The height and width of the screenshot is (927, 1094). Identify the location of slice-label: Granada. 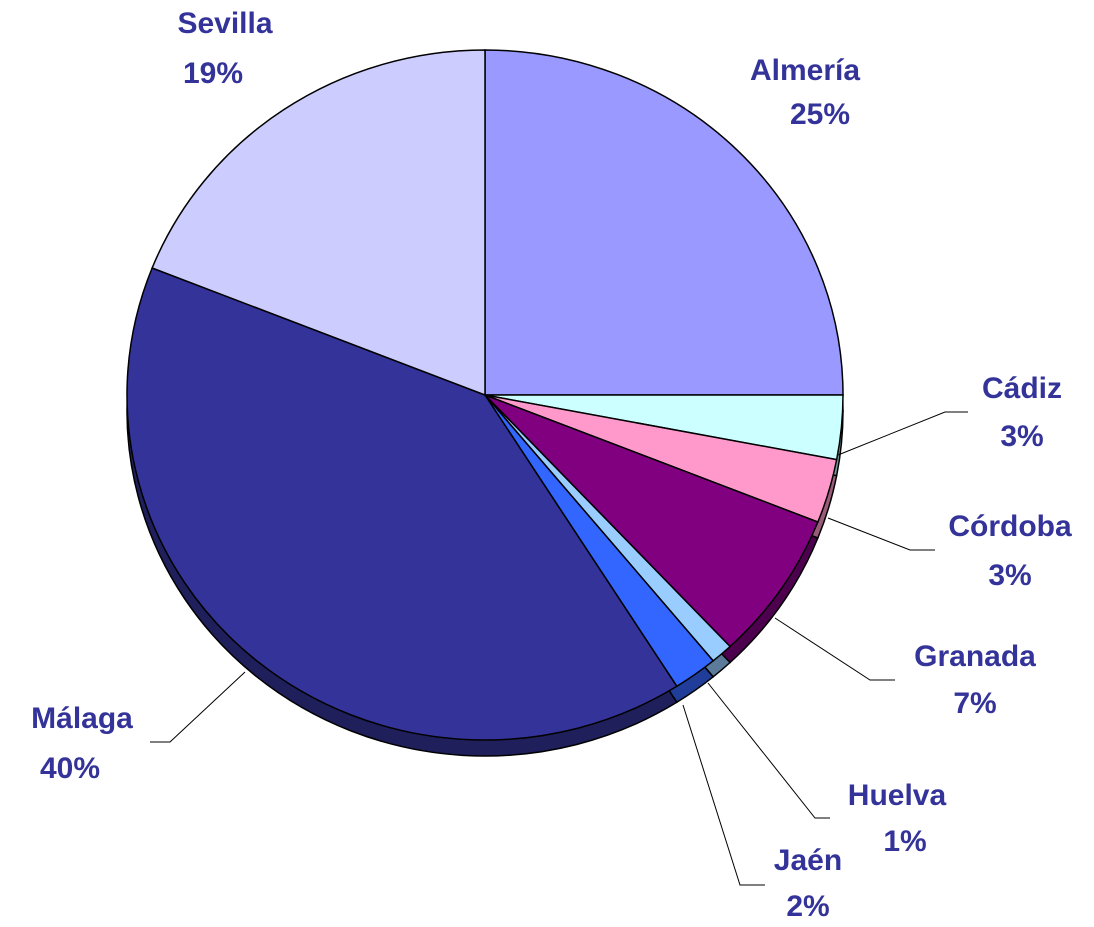
(975, 656).